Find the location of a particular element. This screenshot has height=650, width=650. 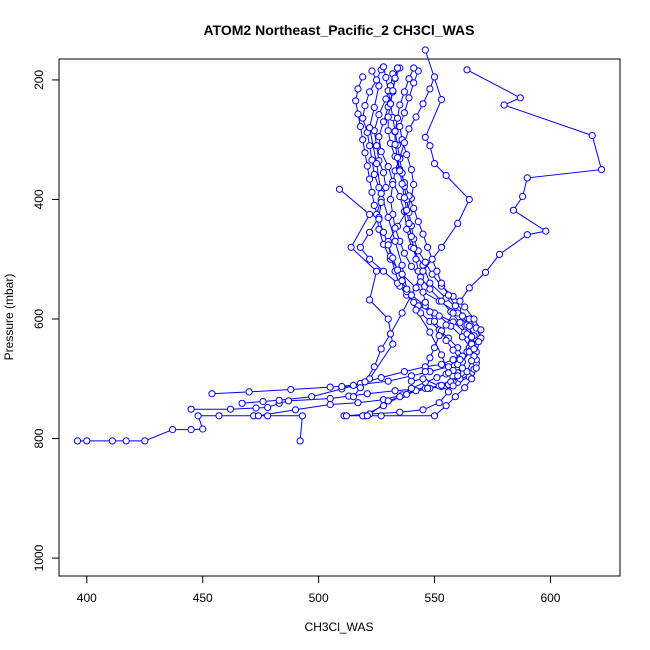

y-tick-label: 600 is located at coordinates (39, 319).